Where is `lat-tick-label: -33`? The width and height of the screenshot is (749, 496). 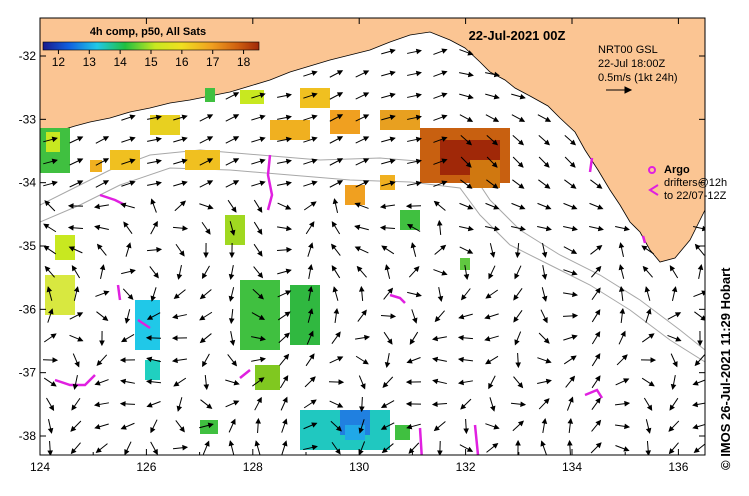
lat-tick-label: -33 is located at coordinates (28, 119).